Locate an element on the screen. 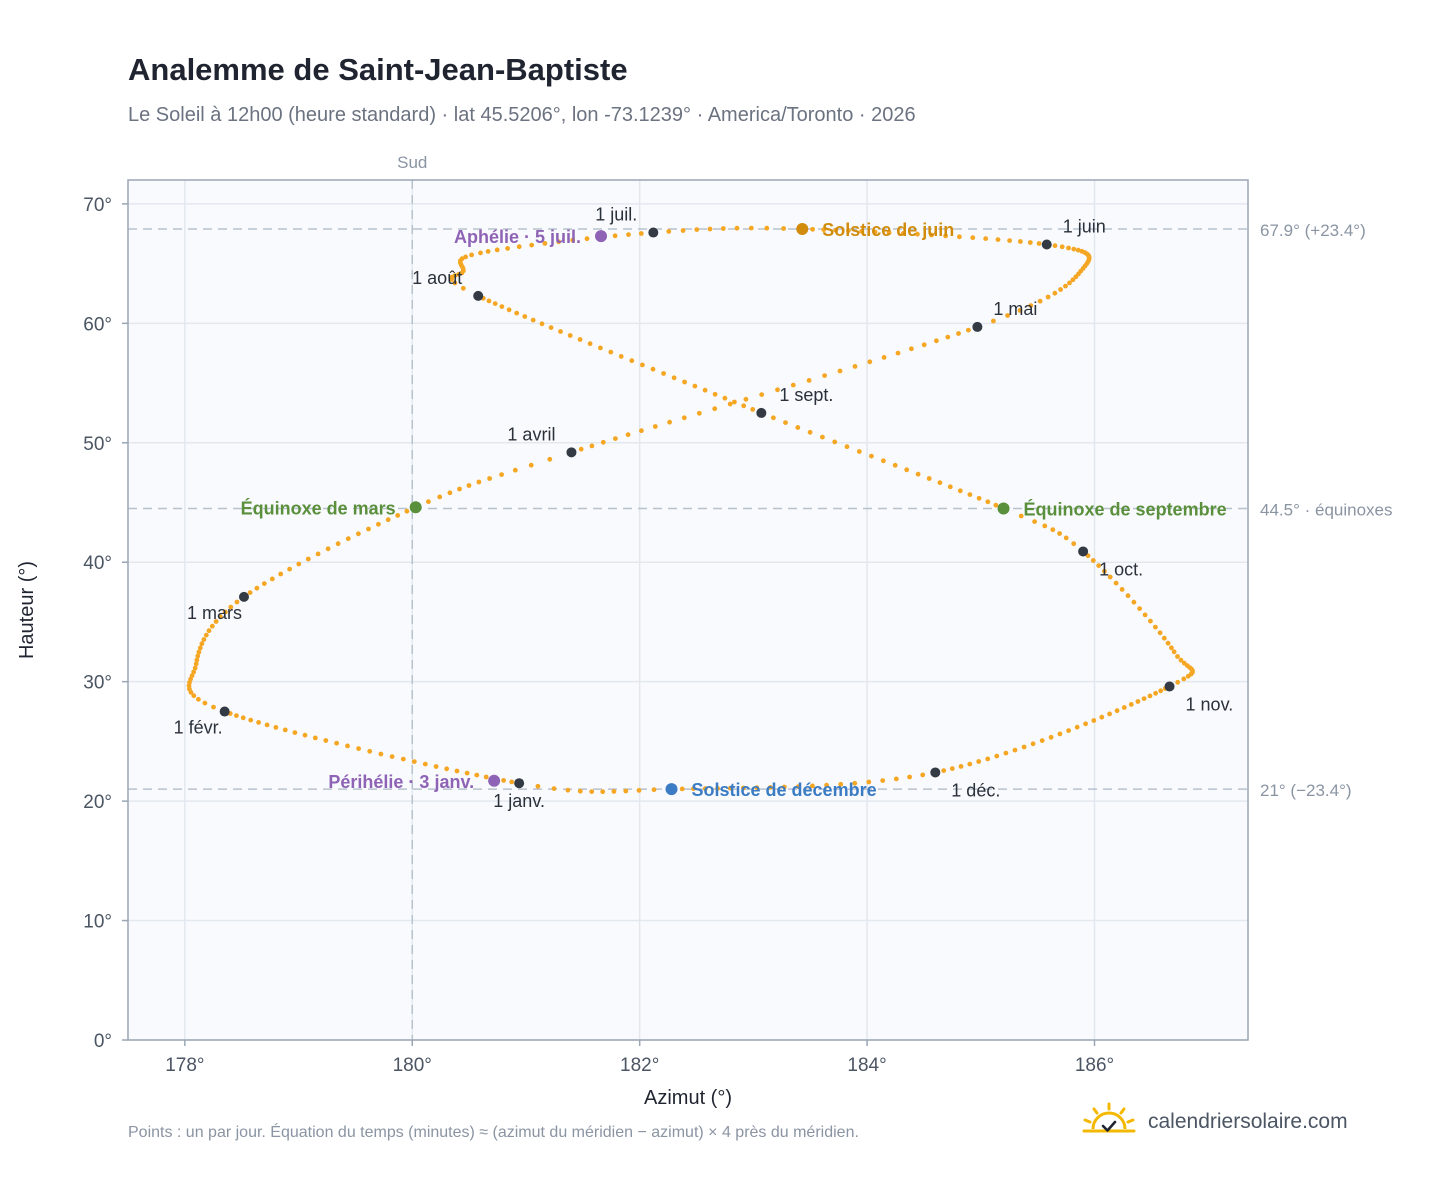 The width and height of the screenshot is (1448, 1188). month-label: 1 mars is located at coordinates (214, 613).